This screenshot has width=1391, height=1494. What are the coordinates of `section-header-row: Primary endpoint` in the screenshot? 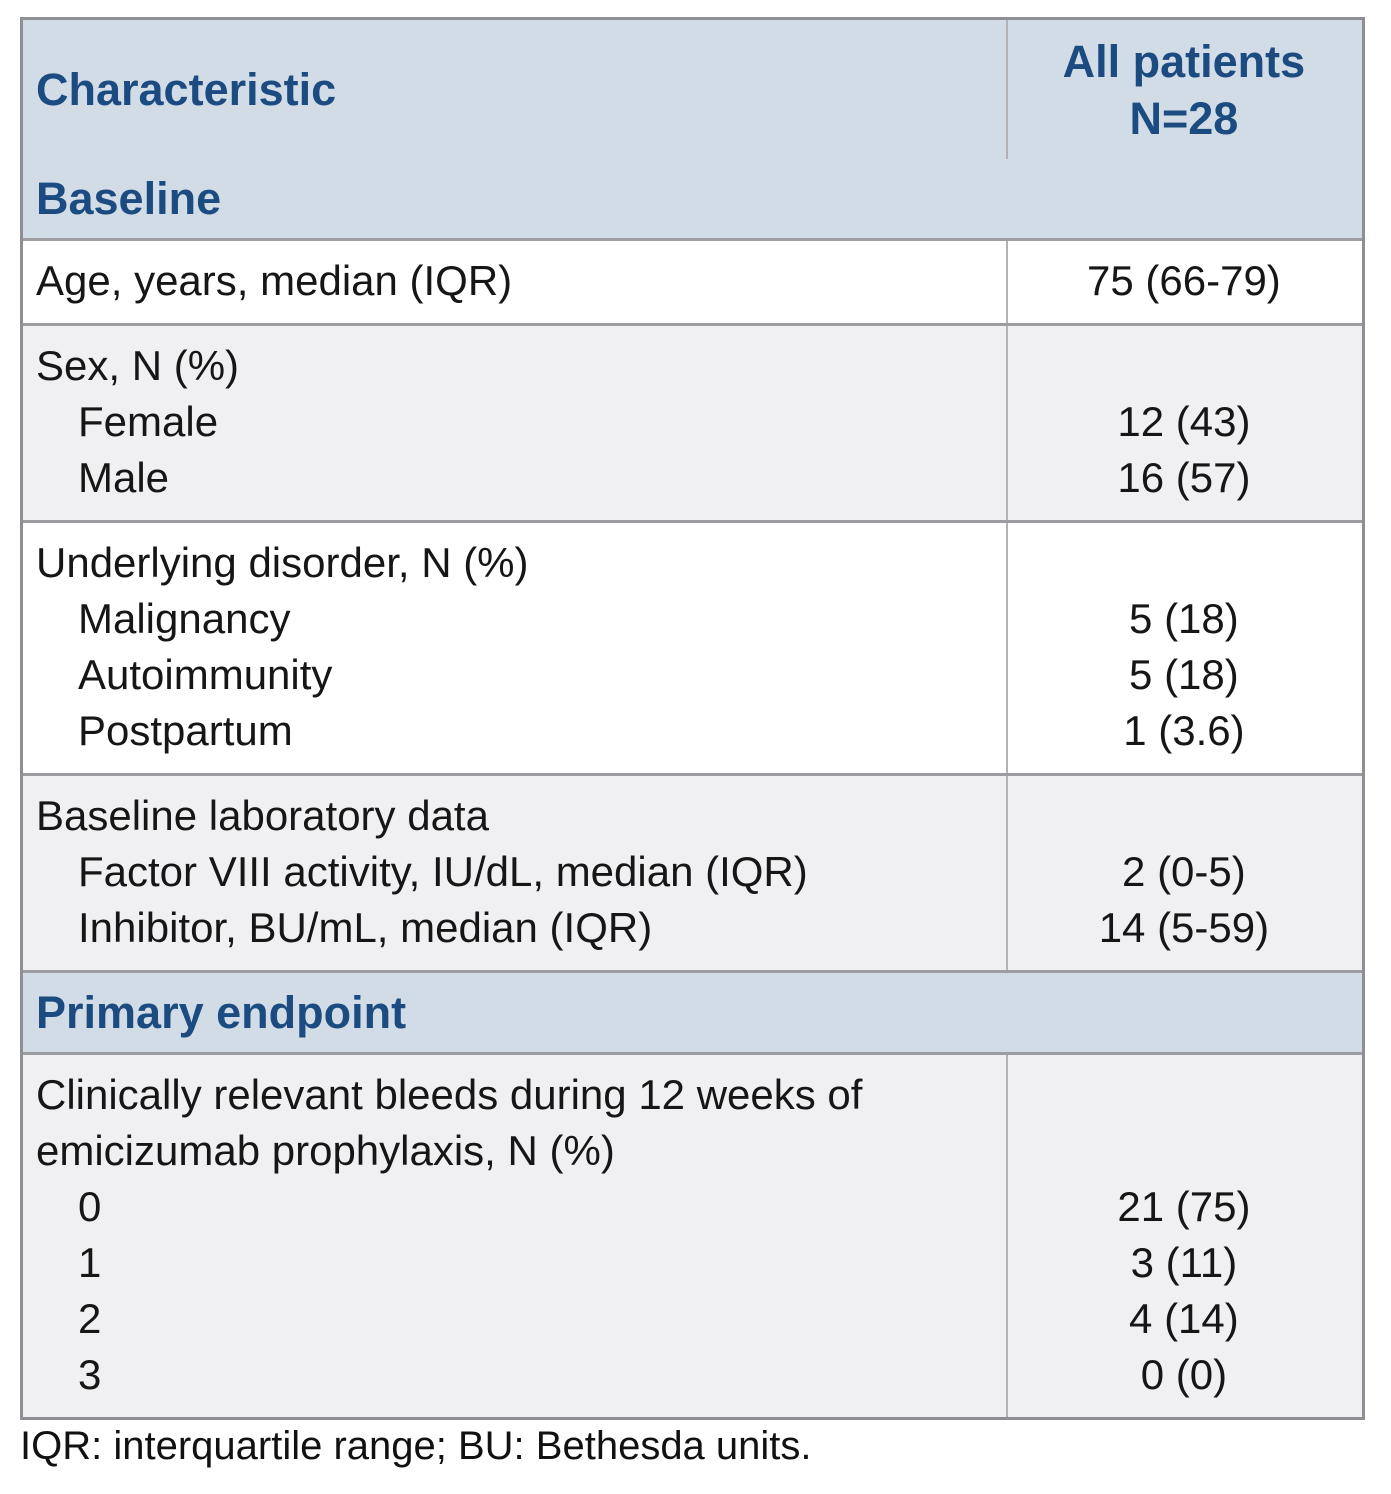 It's located at (692, 1011).